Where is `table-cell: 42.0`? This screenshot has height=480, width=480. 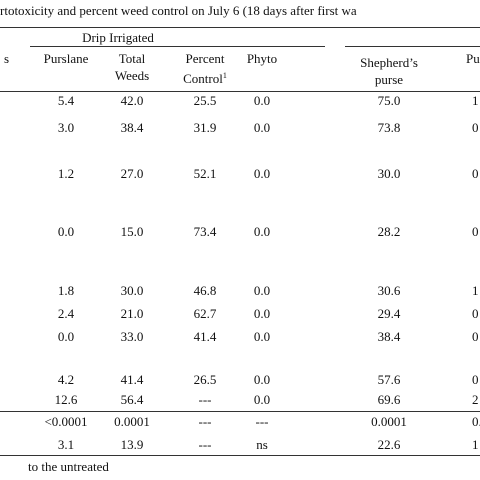
table-cell: 42.0 is located at coordinates (132, 100).